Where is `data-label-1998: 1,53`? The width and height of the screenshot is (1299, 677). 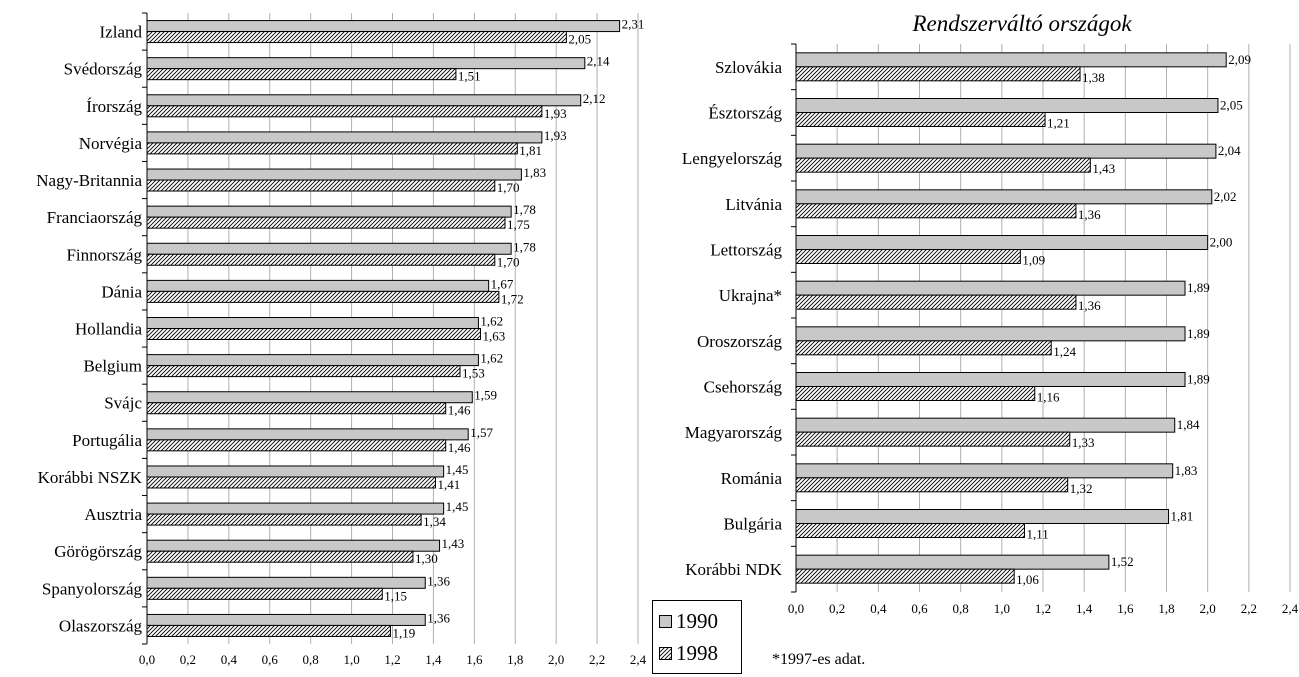 data-label-1998: 1,53 is located at coordinates (473, 373).